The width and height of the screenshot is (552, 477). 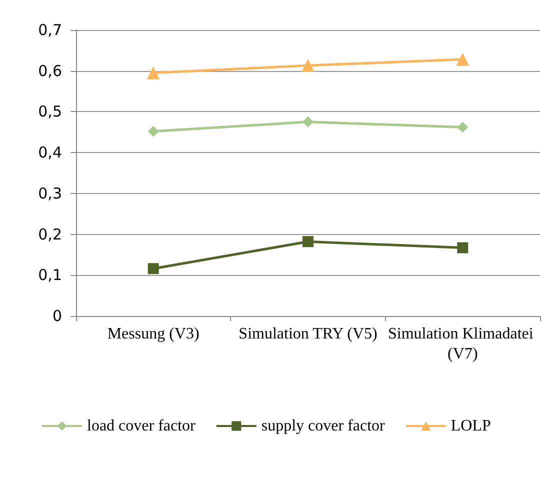 I want to click on y-tick-label: 0,2, so click(x=50, y=234).